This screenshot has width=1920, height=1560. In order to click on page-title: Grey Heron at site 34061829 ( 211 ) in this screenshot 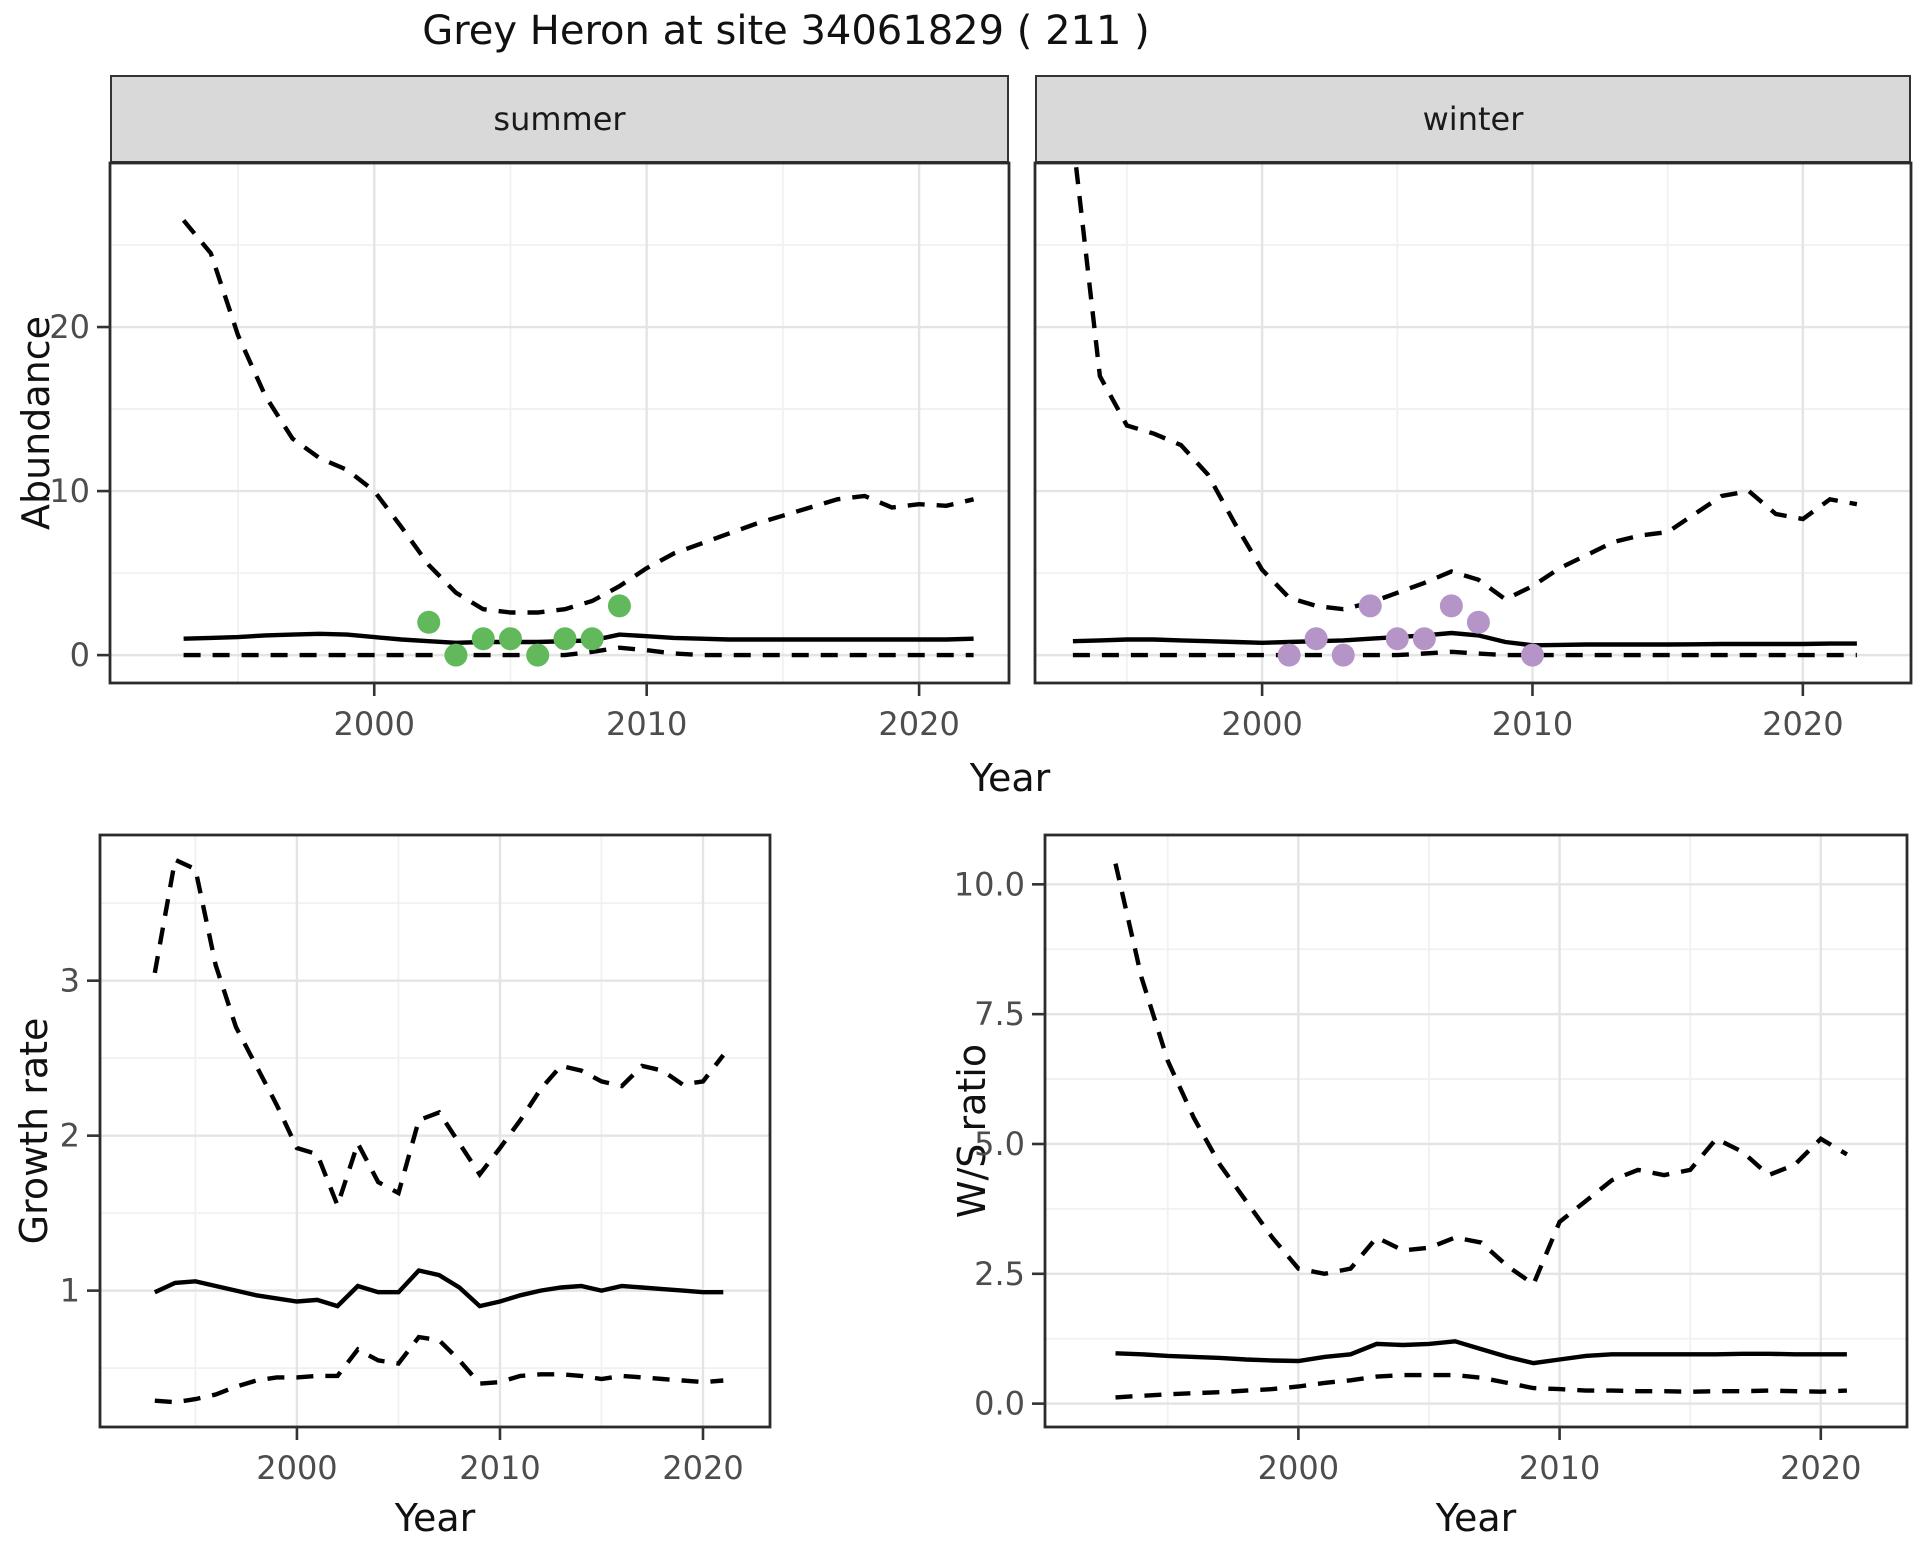, I will do `click(786, 31)`.